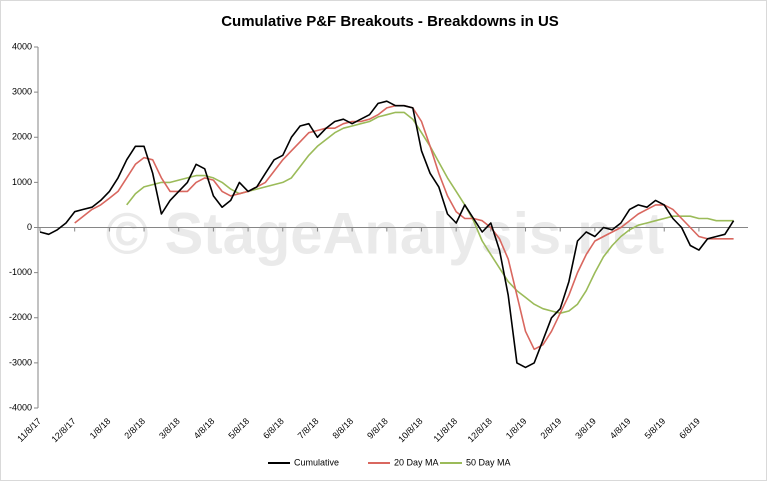 Image resolution: width=767 pixels, height=481 pixels. I want to click on watermark: © StageAnalysis.net, so click(385, 233).